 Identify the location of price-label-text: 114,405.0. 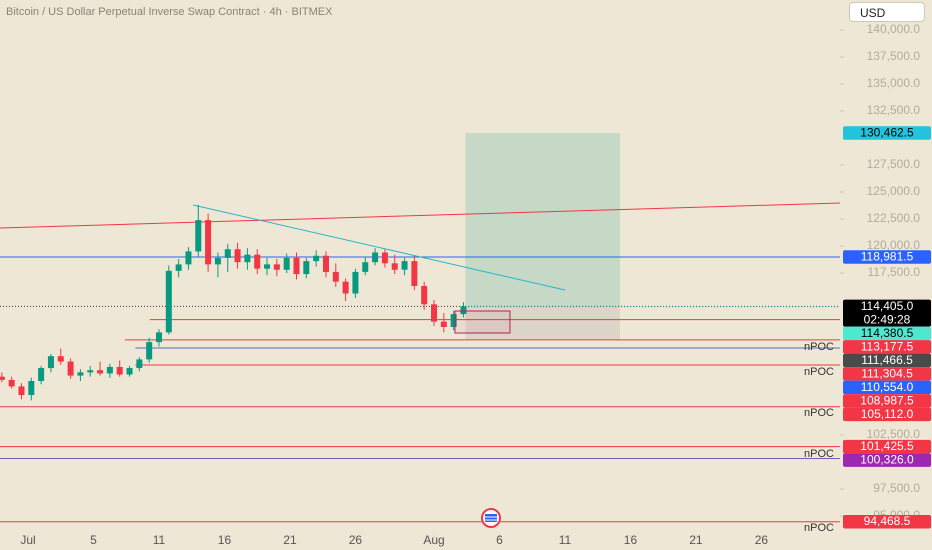
(887, 306).